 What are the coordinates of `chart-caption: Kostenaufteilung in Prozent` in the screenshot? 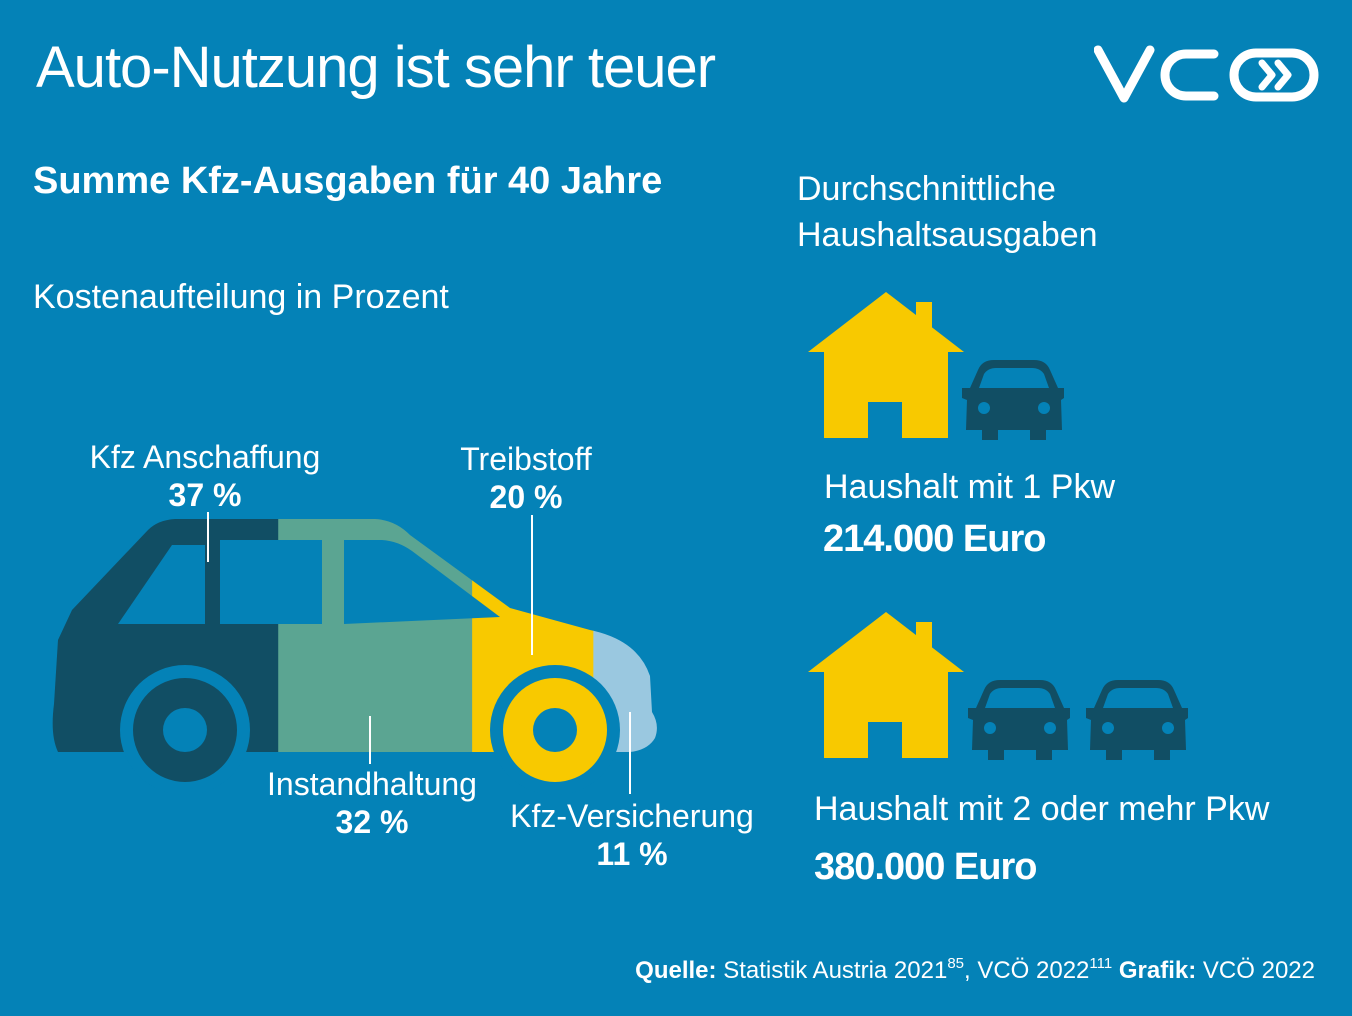 It's located at (241, 297).